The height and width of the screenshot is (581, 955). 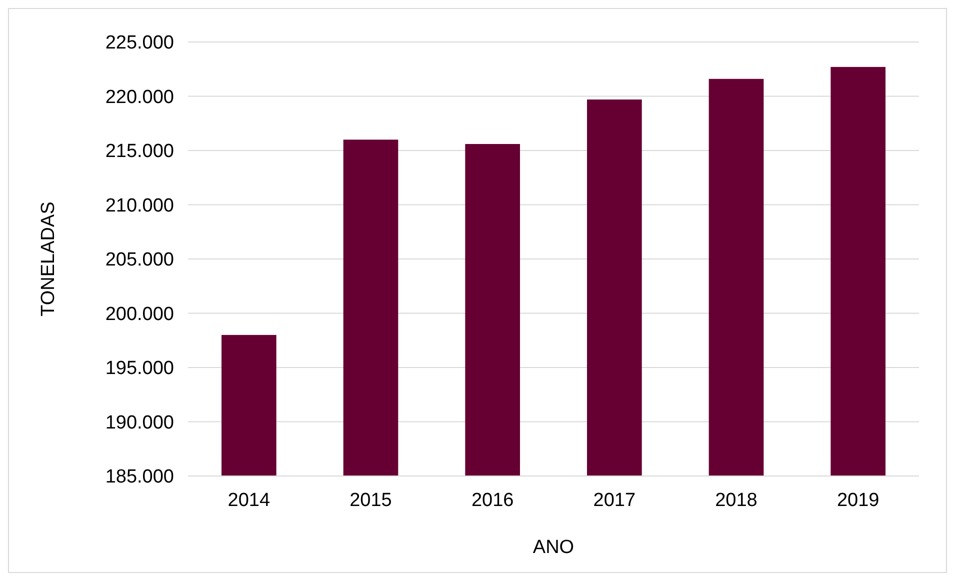 I want to click on x-tick-label: 2016, so click(x=492, y=500).